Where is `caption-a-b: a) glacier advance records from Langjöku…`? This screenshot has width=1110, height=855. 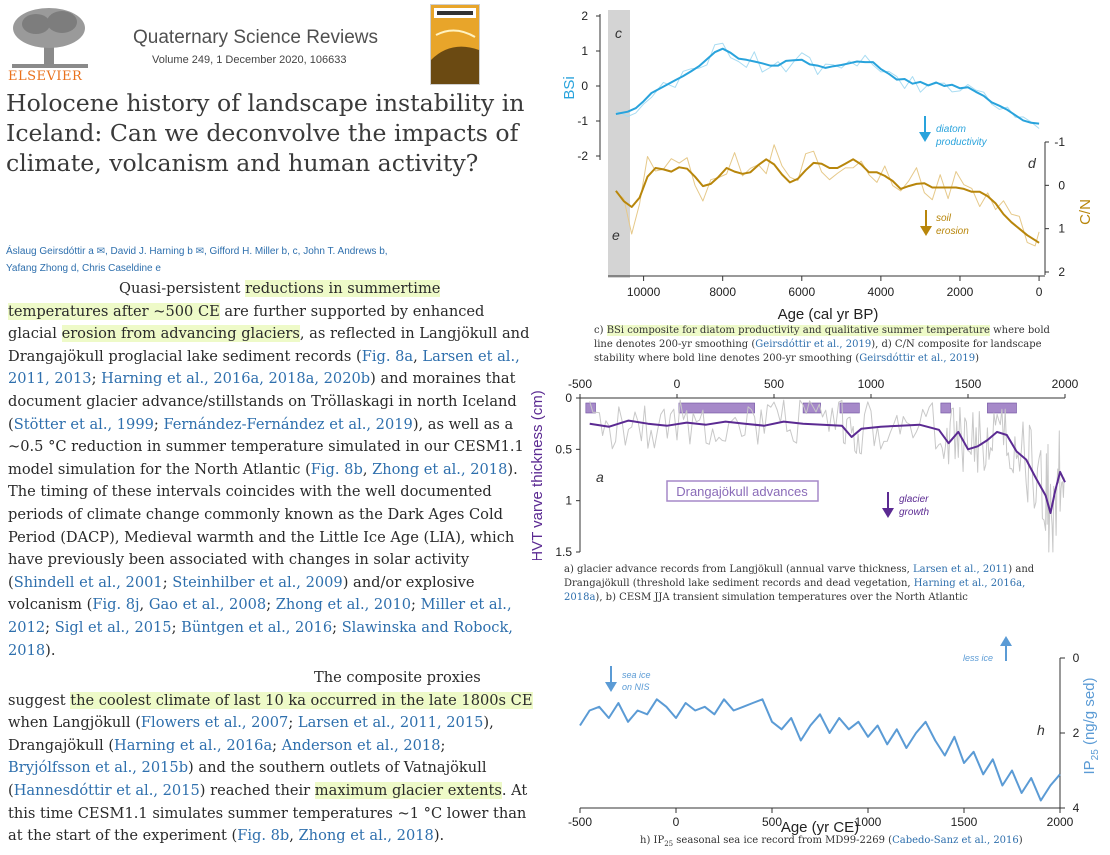 caption-a-b: a) glacier advance records from Langjöku… is located at coordinates (799, 583).